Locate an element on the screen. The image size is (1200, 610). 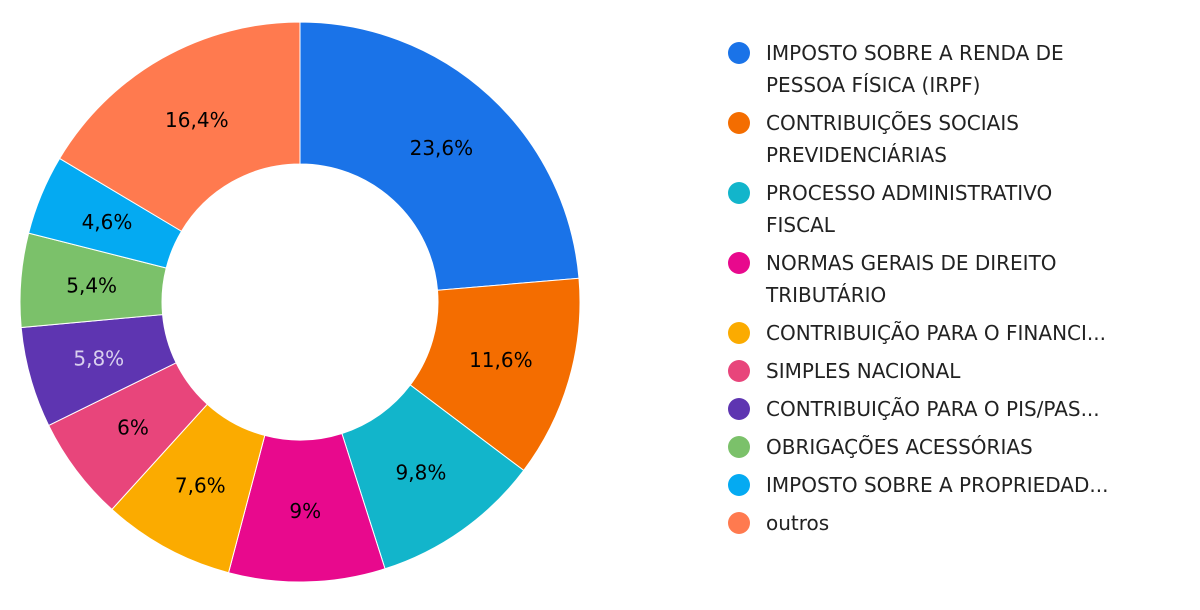
legend-label: CONTRIBUIÇÕES SOCIAIS is located at coordinates (892, 123).